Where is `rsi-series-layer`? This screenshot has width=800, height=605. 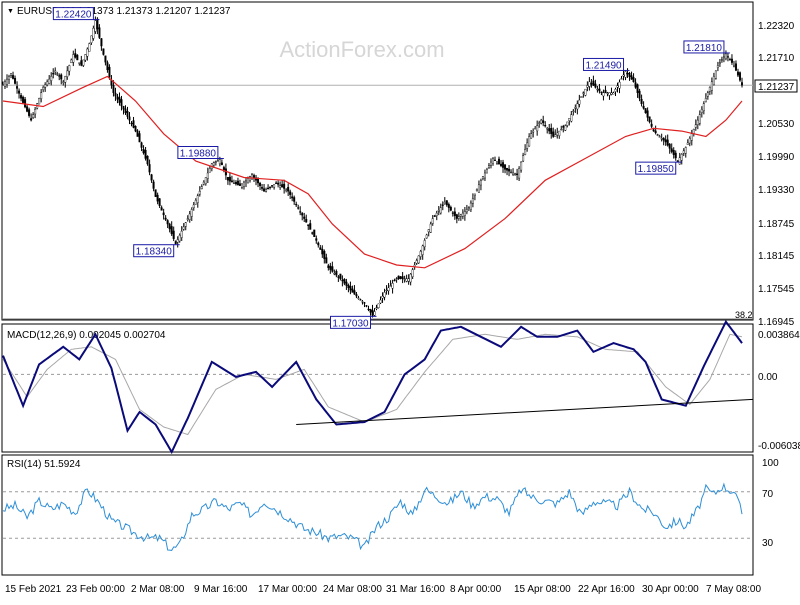
rsi-series-layer is located at coordinates (377, 516).